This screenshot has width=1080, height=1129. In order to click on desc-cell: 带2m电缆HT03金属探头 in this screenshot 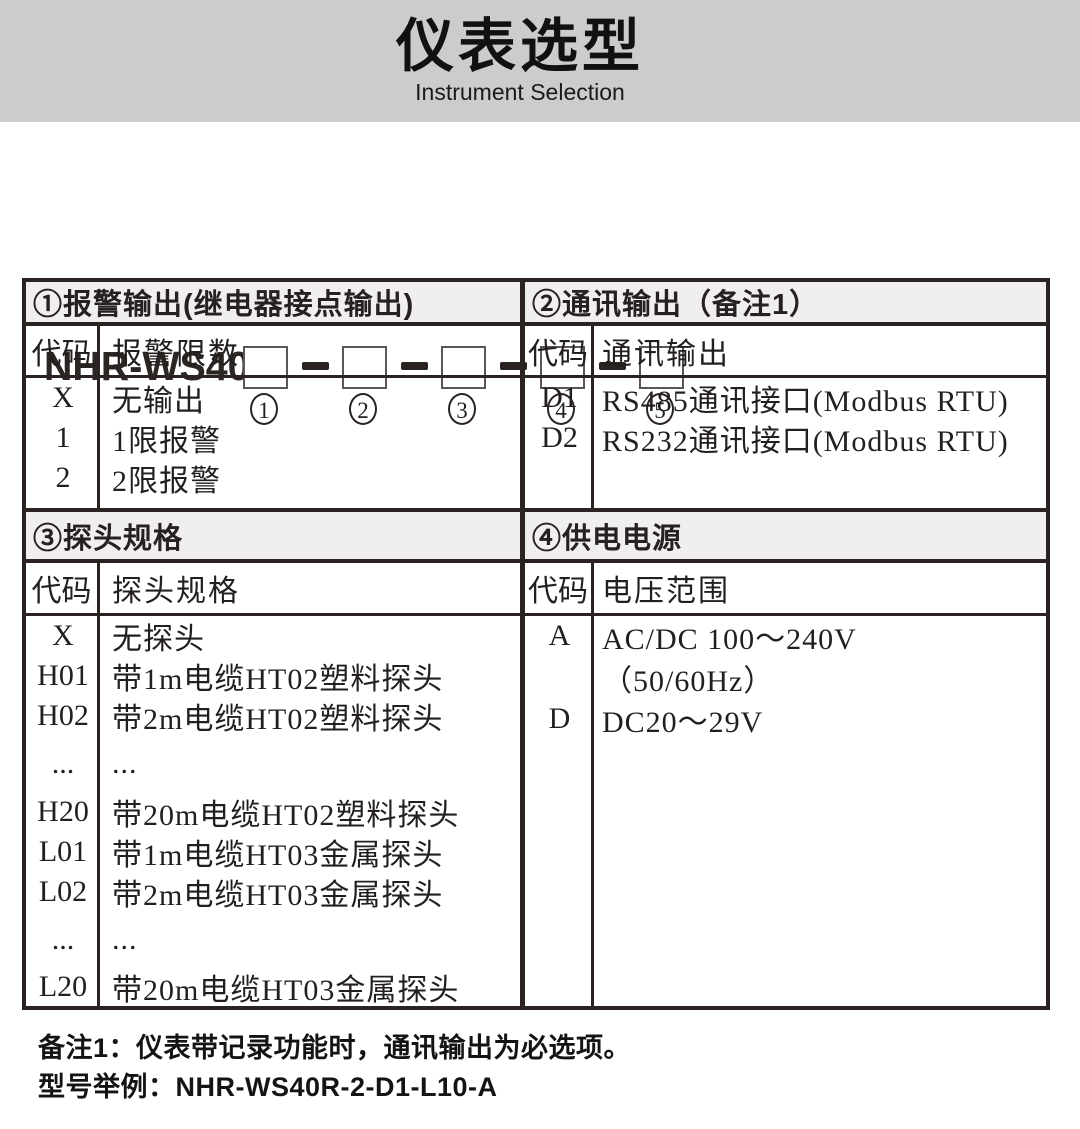, I will do `click(278, 895)`.